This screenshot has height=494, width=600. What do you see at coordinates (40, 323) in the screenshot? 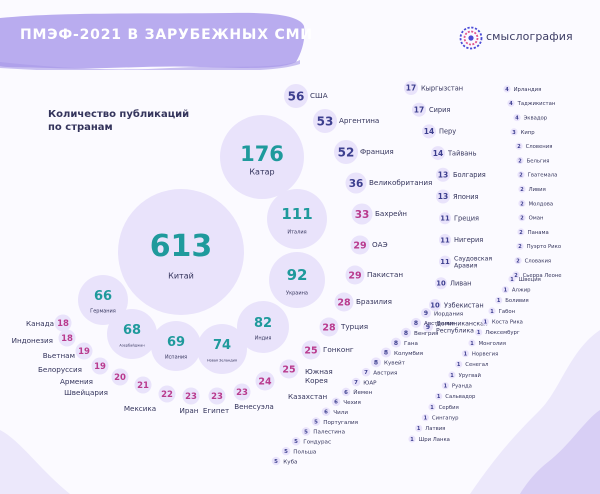
I see `arc-label: Канада` at bounding box center [40, 323].